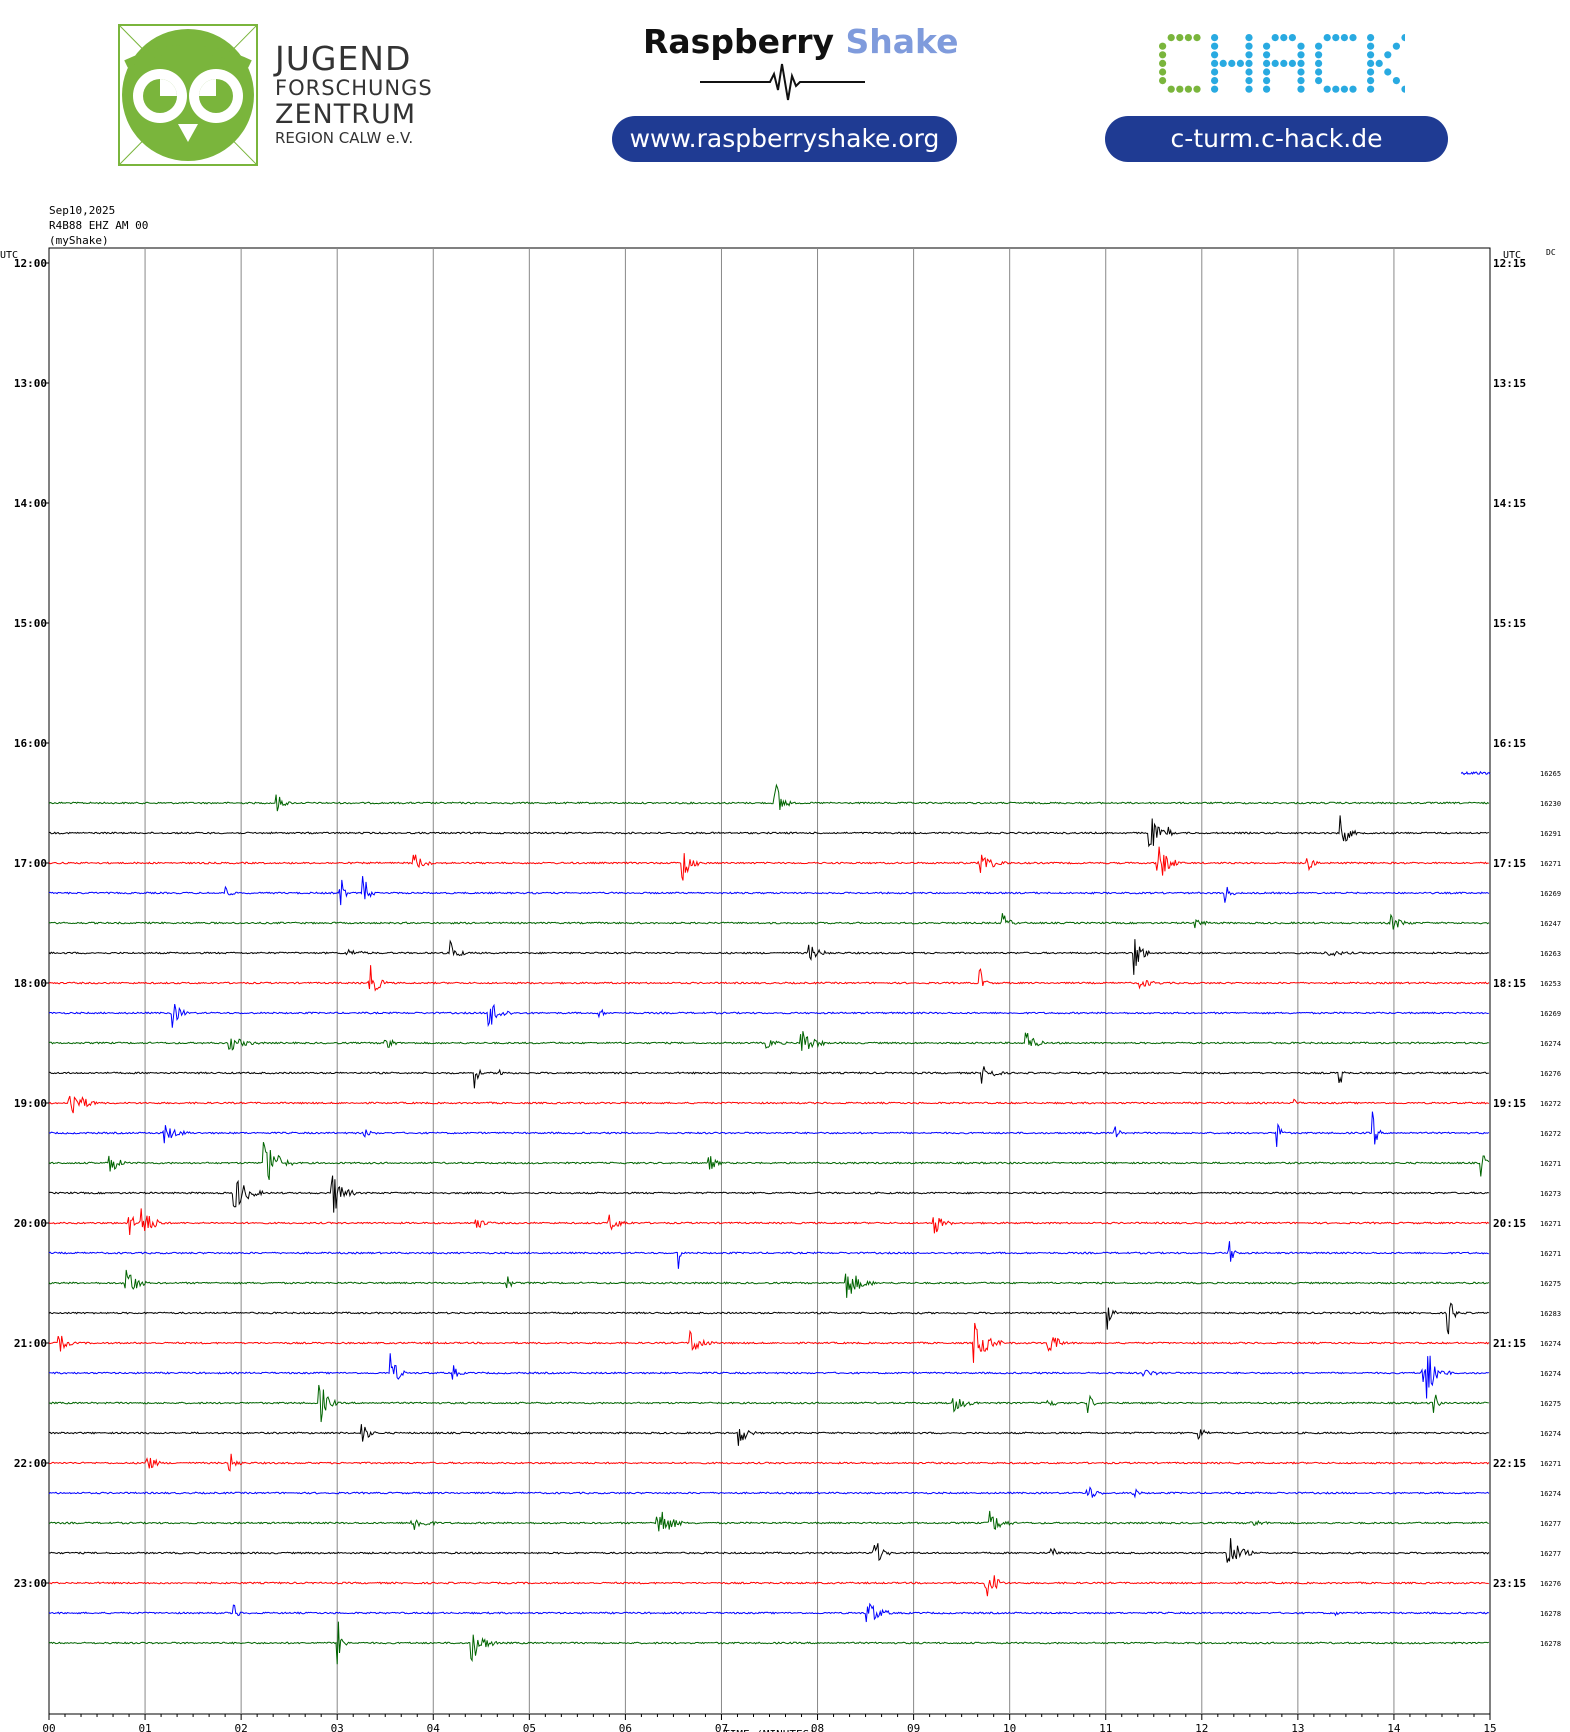 The width and height of the screenshot is (1570, 1732). What do you see at coordinates (30, 263) in the screenshot?
I see `left-hour-label: 12:00` at bounding box center [30, 263].